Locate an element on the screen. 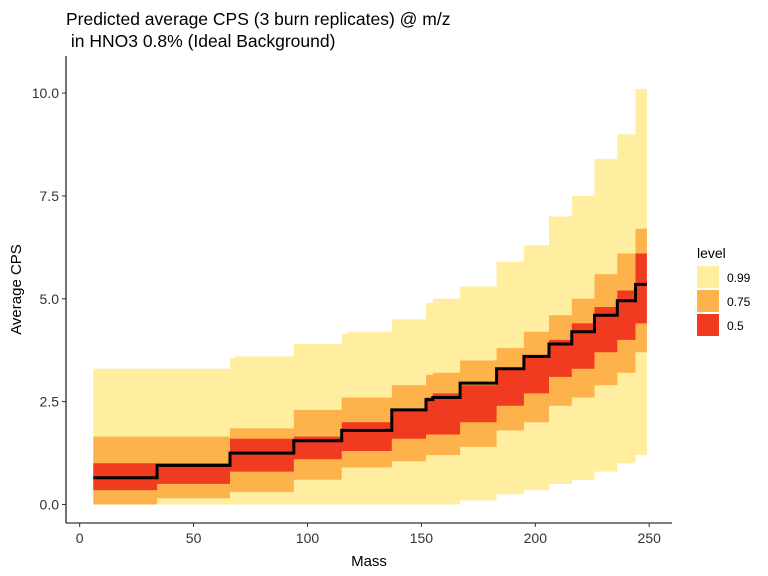  x-tick-label: 100 is located at coordinates (308, 538).